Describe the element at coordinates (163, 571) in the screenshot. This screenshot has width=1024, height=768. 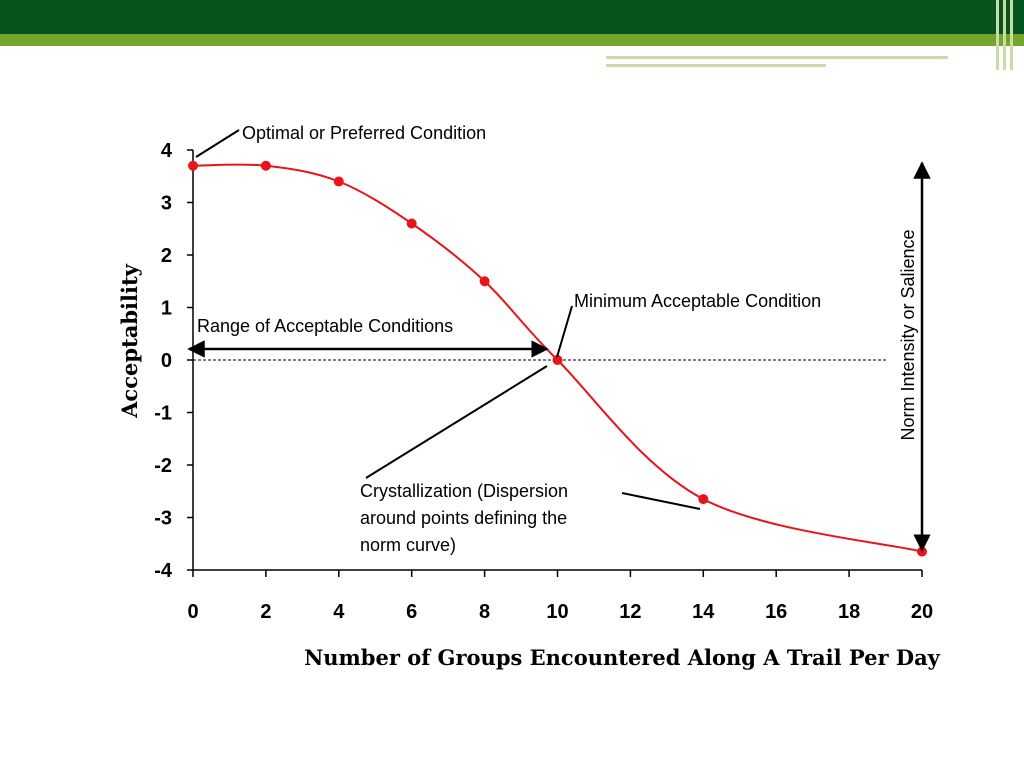
I see `y-tick-label: -4` at that location.